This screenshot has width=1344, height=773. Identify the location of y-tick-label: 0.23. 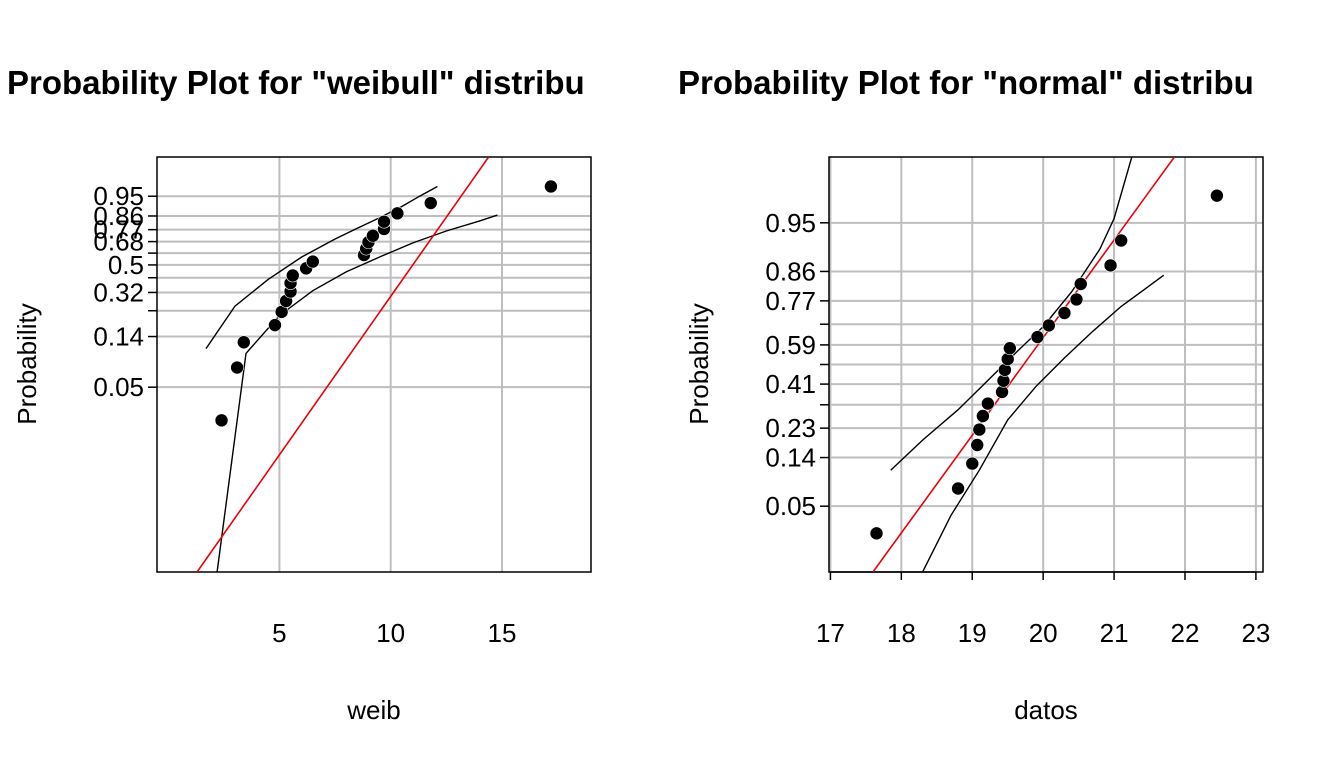
(790, 428).